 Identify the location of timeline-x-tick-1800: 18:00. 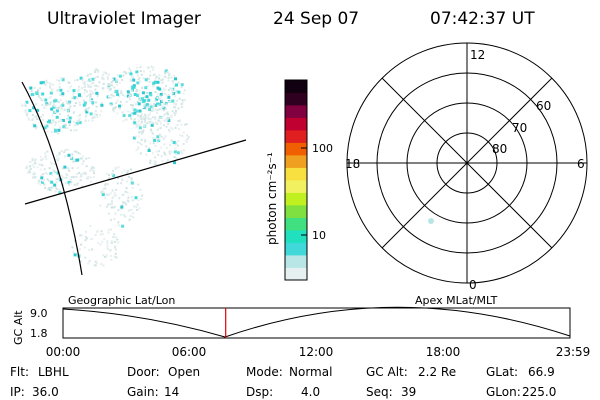
(443, 352).